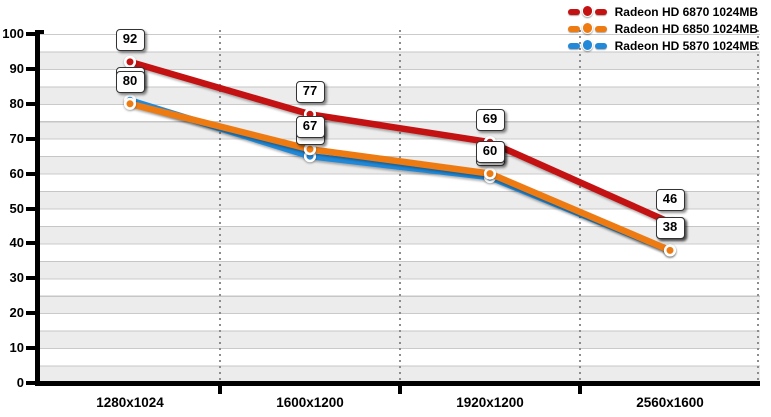 The width and height of the screenshot is (771, 417). What do you see at coordinates (16, 103) in the screenshot?
I see `y-axis-tick-label: 80` at bounding box center [16, 103].